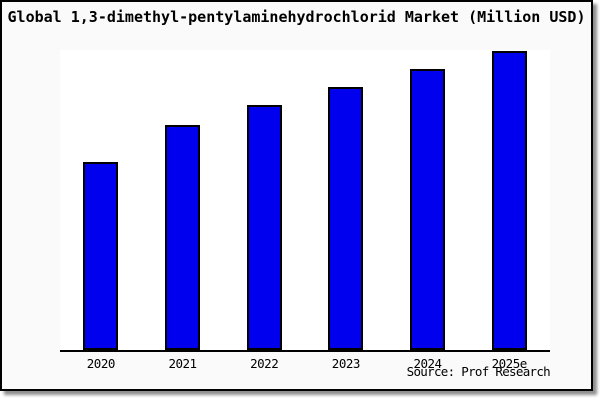 This screenshot has width=600, height=400. Describe the element at coordinates (264, 363) in the screenshot. I see `x-tick-label-2022: 2022` at that location.